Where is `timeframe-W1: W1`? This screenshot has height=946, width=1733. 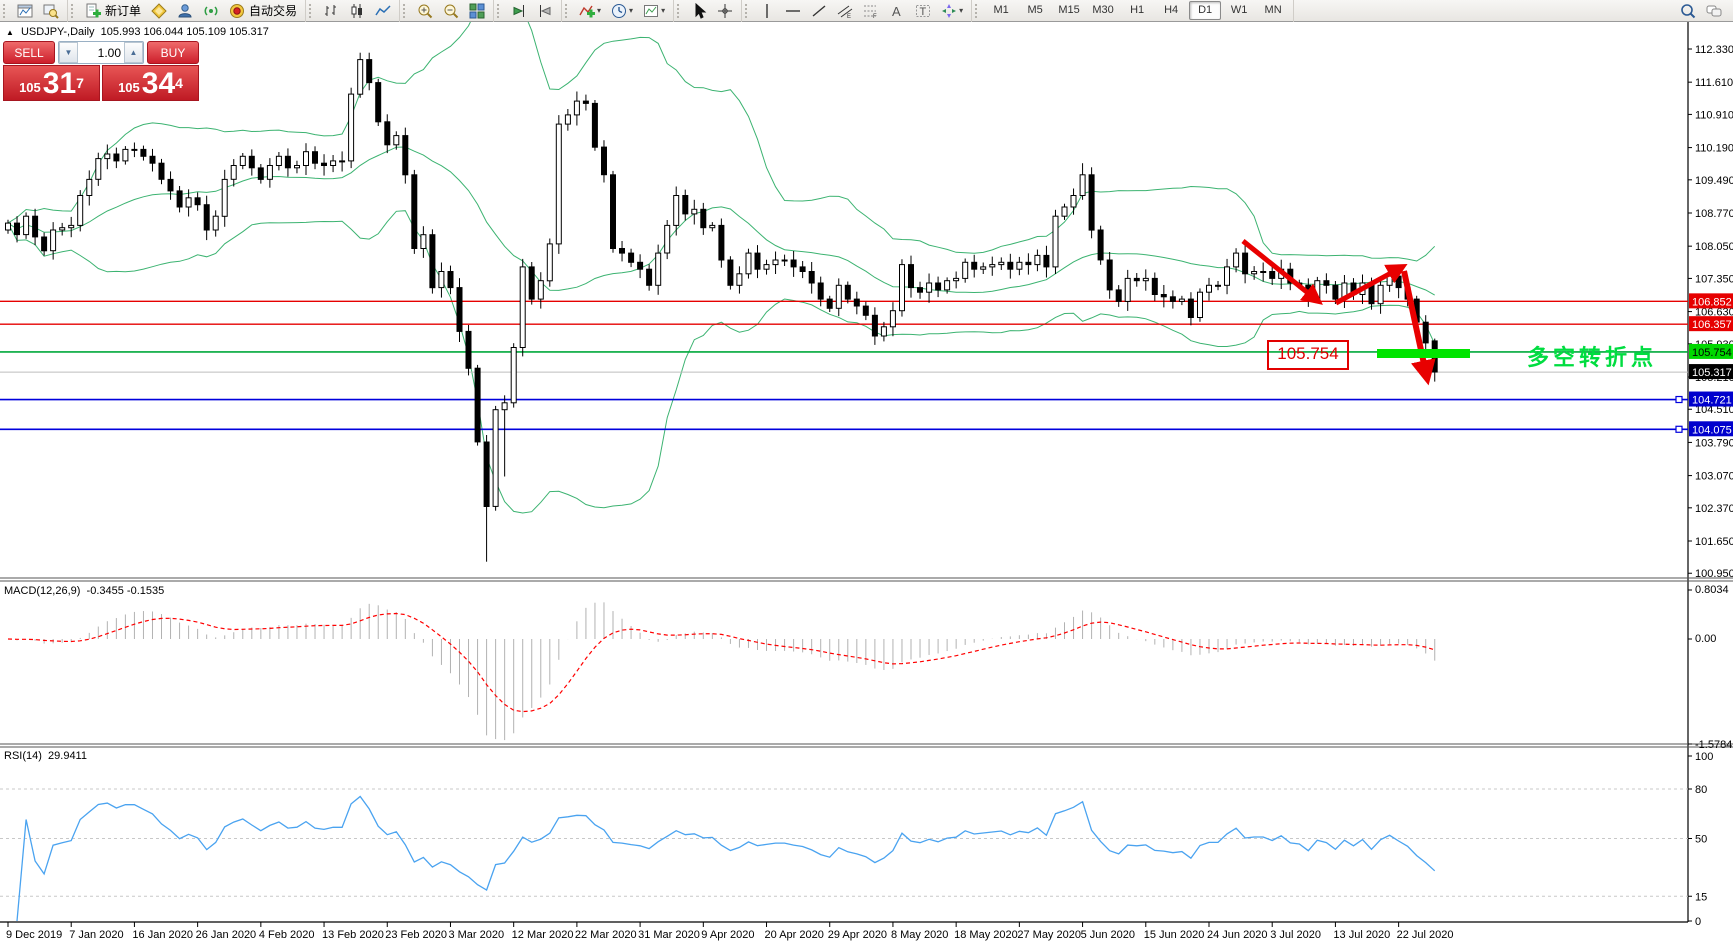 timeframe-W1: W1 is located at coordinates (1239, 10).